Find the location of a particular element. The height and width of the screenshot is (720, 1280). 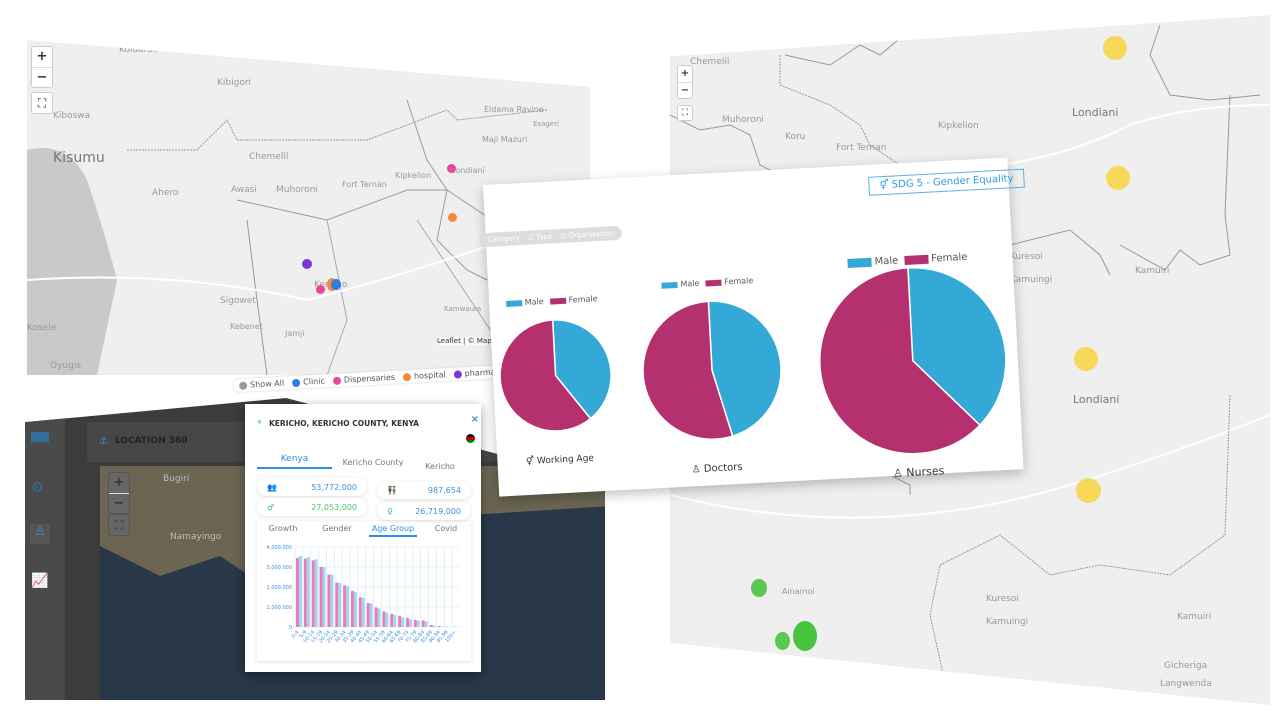

map-marker-clinic is located at coordinates (336, 284).